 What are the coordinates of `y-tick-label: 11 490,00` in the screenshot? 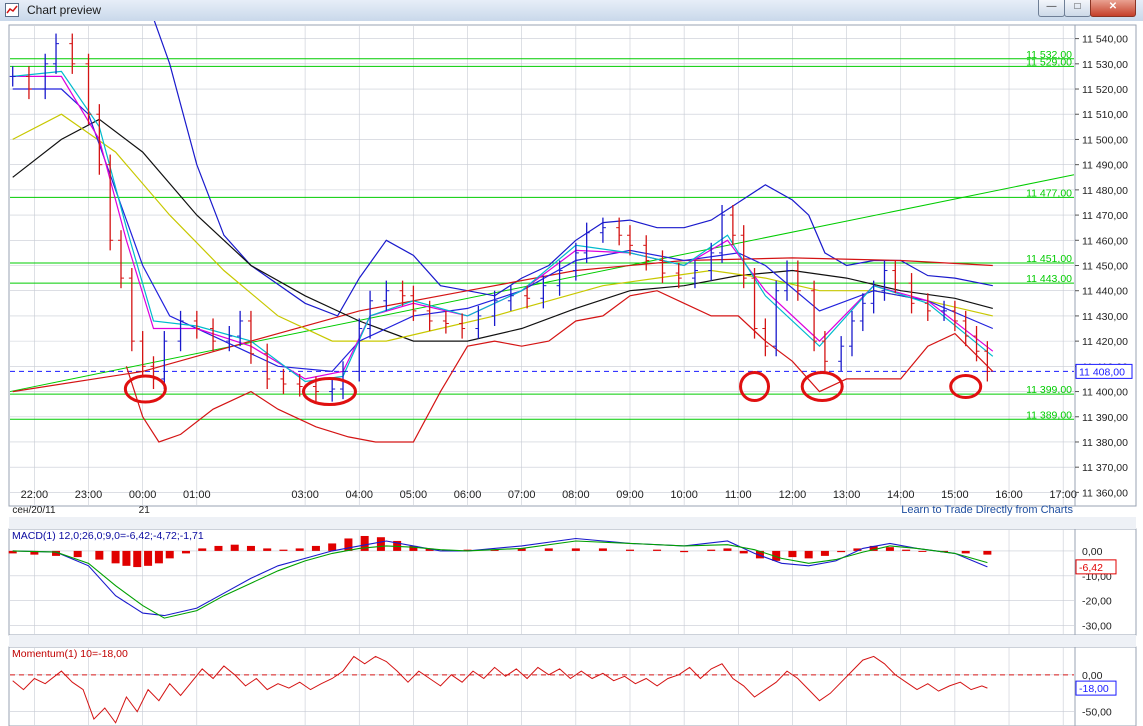 It's located at (1105, 166).